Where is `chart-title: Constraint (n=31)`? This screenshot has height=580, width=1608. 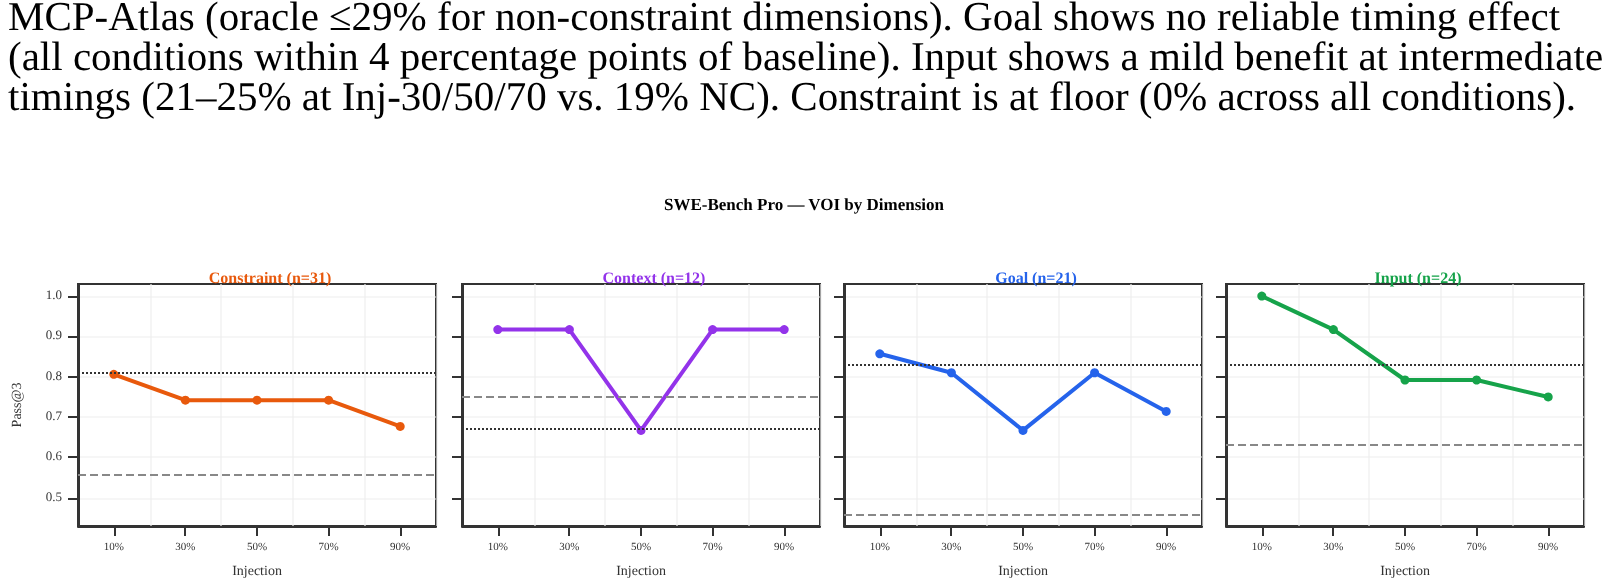
chart-title: Constraint (n=31) is located at coordinates (270, 278).